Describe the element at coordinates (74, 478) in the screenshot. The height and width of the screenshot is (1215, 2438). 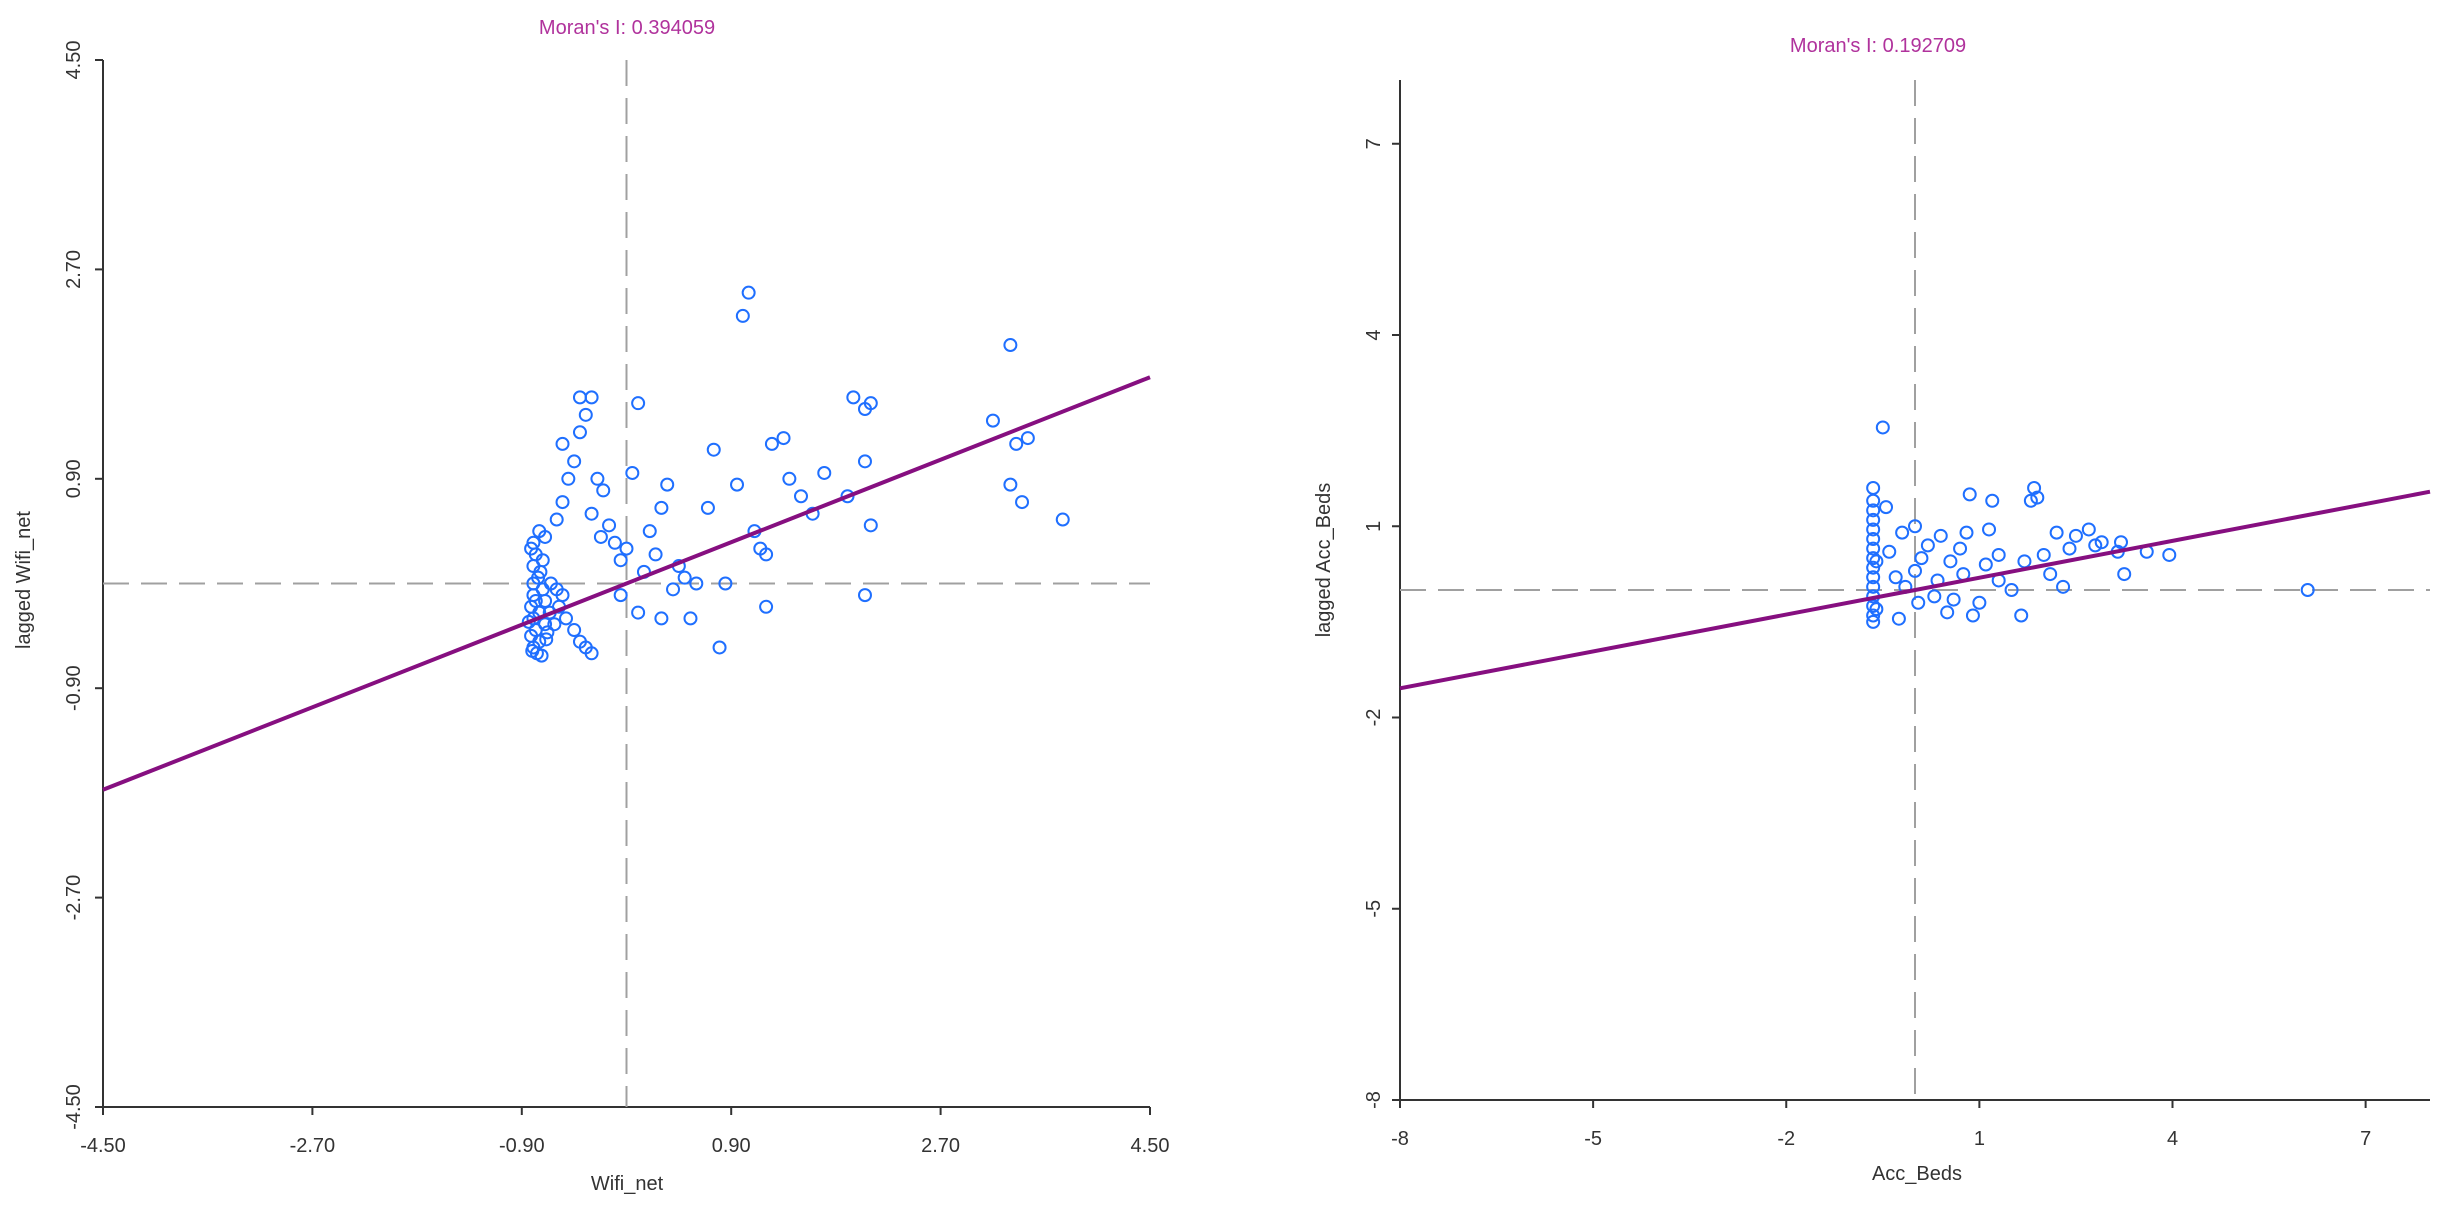
I see `y-tick-label: 0.90` at that location.